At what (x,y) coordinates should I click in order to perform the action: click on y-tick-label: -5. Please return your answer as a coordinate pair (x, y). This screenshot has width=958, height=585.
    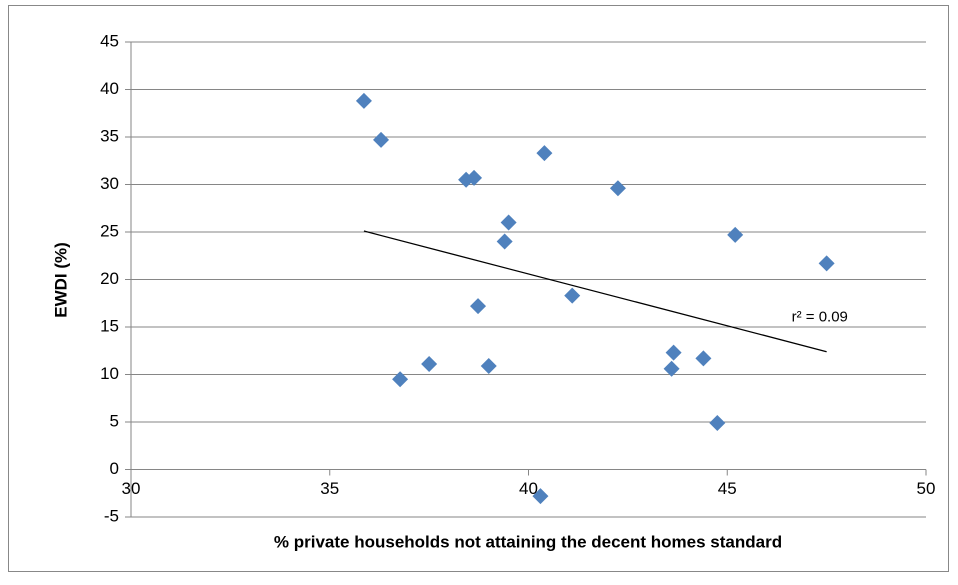
    Looking at the image, I should click on (111, 515).